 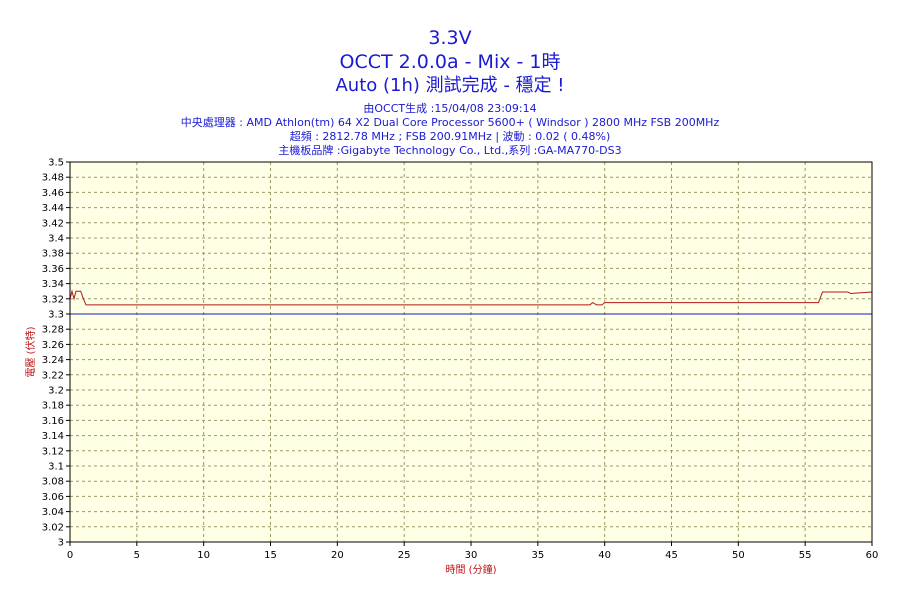 What do you see at coordinates (53, 223) in the screenshot?
I see `y-tick-label: 3.42` at bounding box center [53, 223].